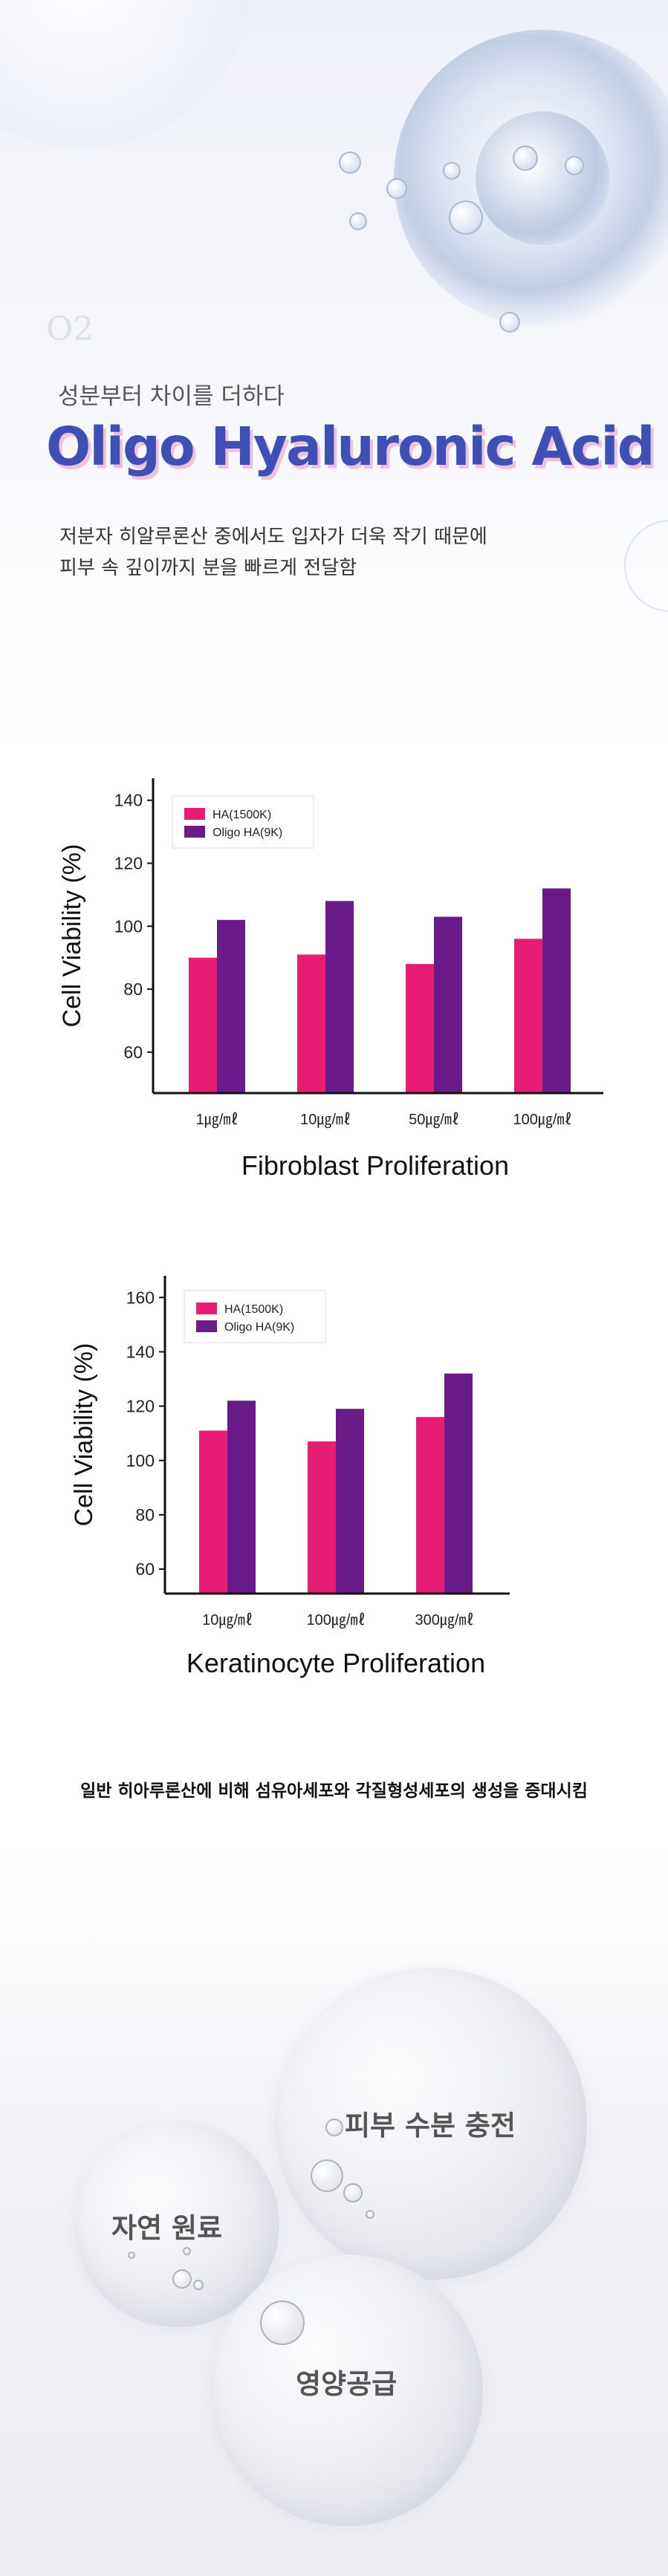  Describe the element at coordinates (336, 1663) in the screenshot. I see `chart-title: Keratinocyte Proliferation` at that location.